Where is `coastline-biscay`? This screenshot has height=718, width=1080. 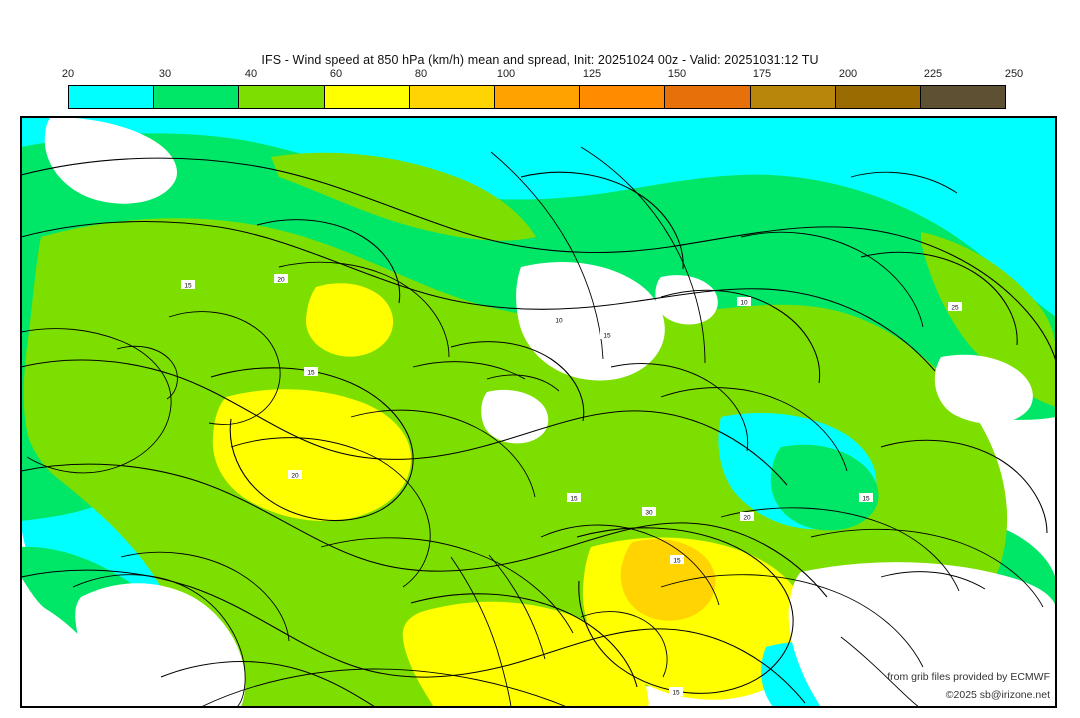 coastline-biscay is located at coordinates (205, 596).